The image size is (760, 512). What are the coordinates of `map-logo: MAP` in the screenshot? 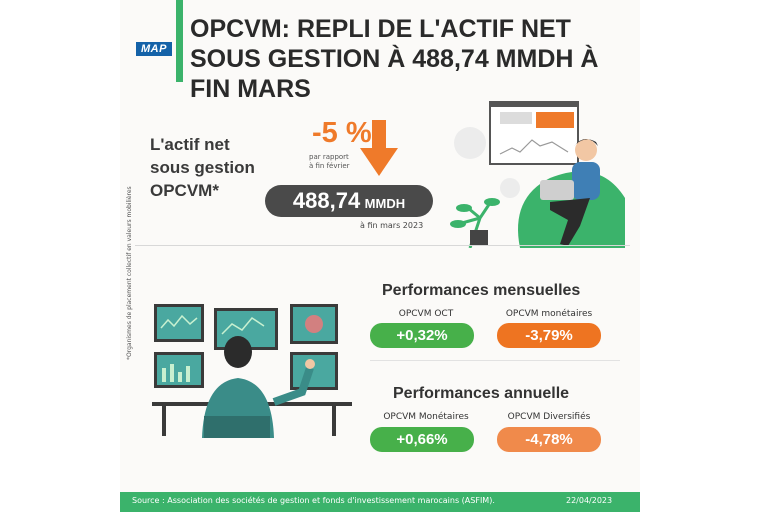 It's located at (154, 49).